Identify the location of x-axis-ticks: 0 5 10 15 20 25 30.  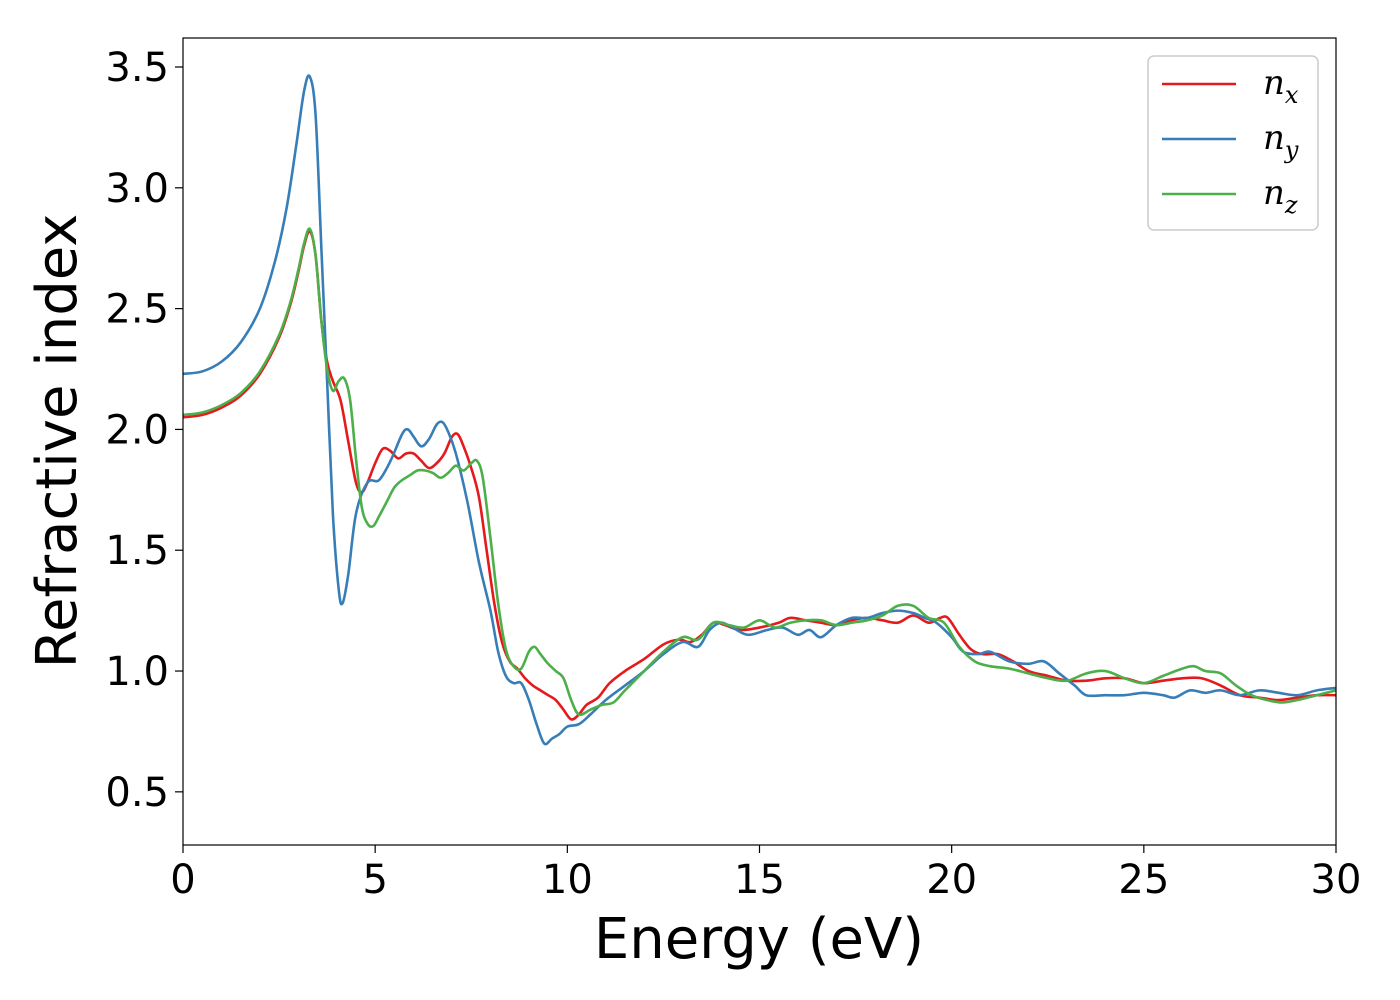
(765, 874).